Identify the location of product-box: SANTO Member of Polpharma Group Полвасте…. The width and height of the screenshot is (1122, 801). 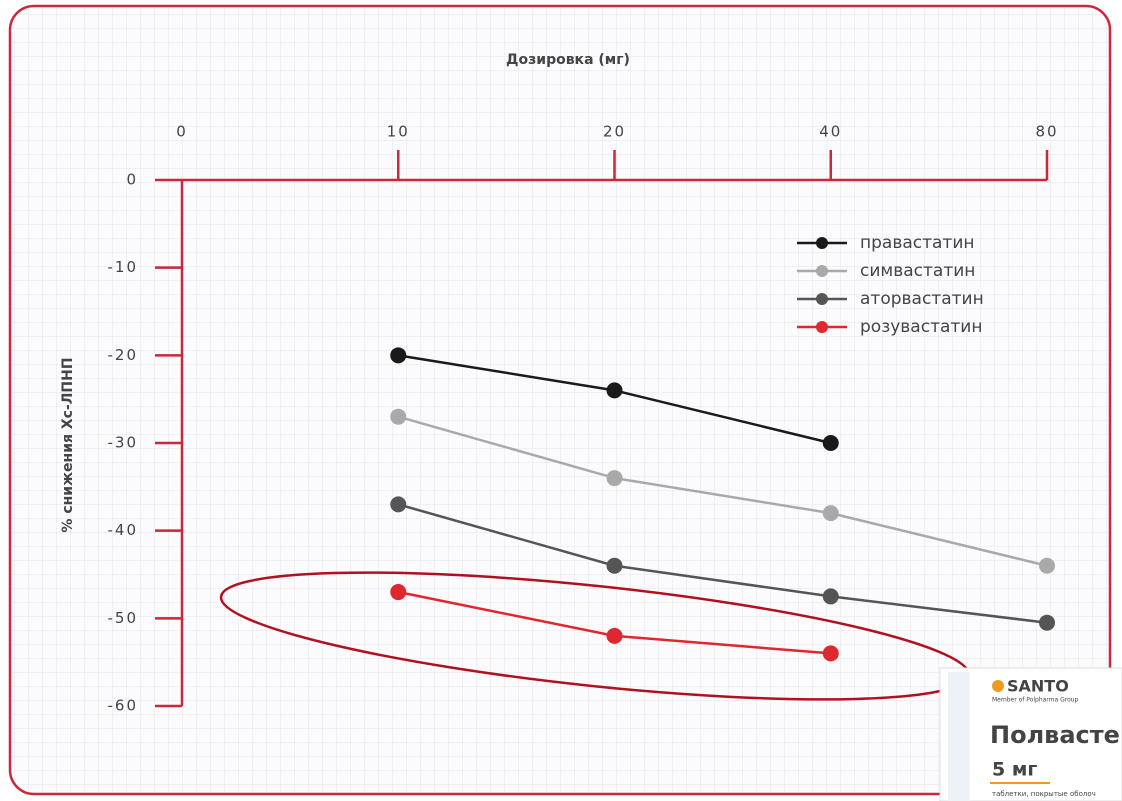
(1030, 734).